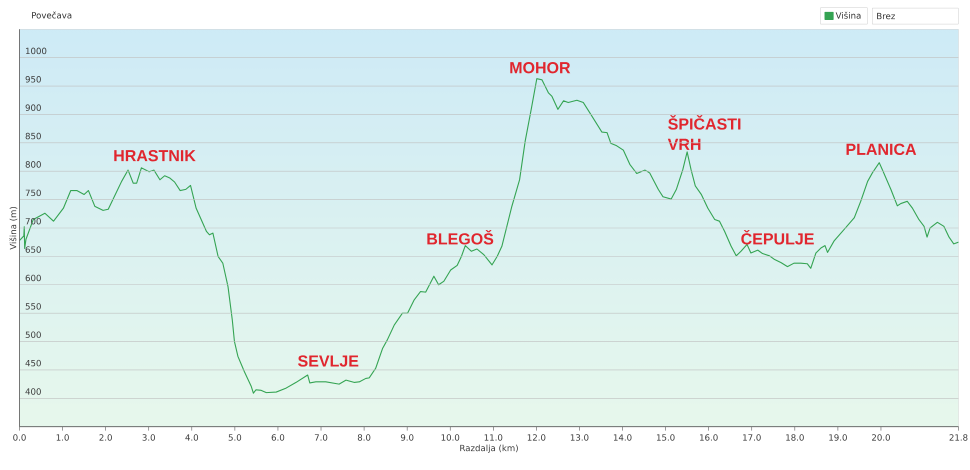  What do you see at coordinates (795, 437) in the screenshot?
I see `x-tick-label: 18.0` at bounding box center [795, 437].